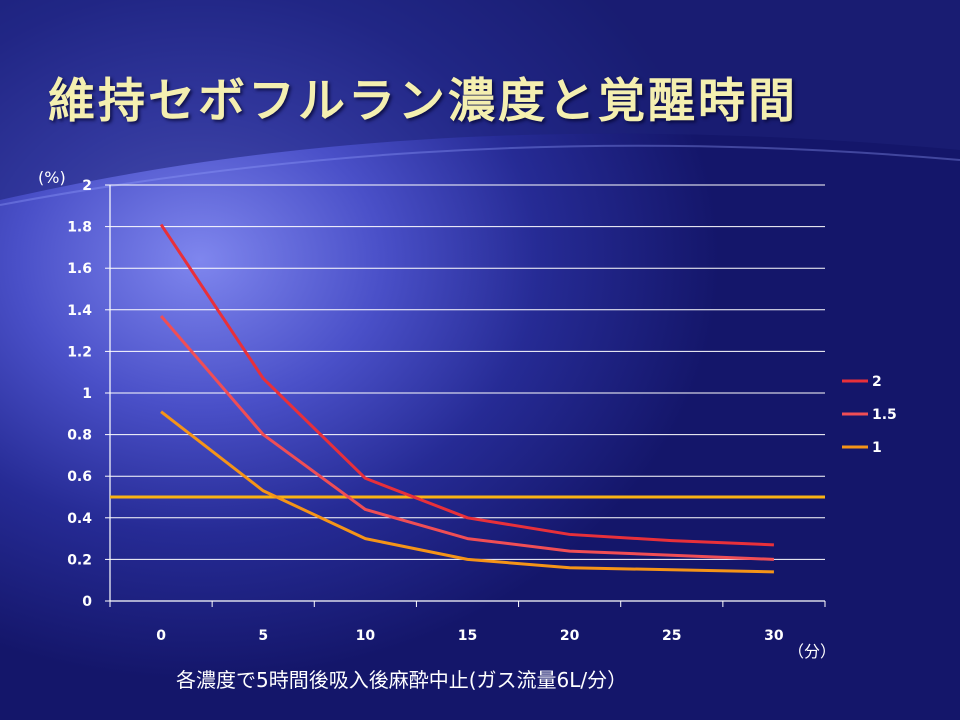 The image size is (960, 720). What do you see at coordinates (671, 636) in the screenshot?
I see `x-tick-label: 25` at bounding box center [671, 636].